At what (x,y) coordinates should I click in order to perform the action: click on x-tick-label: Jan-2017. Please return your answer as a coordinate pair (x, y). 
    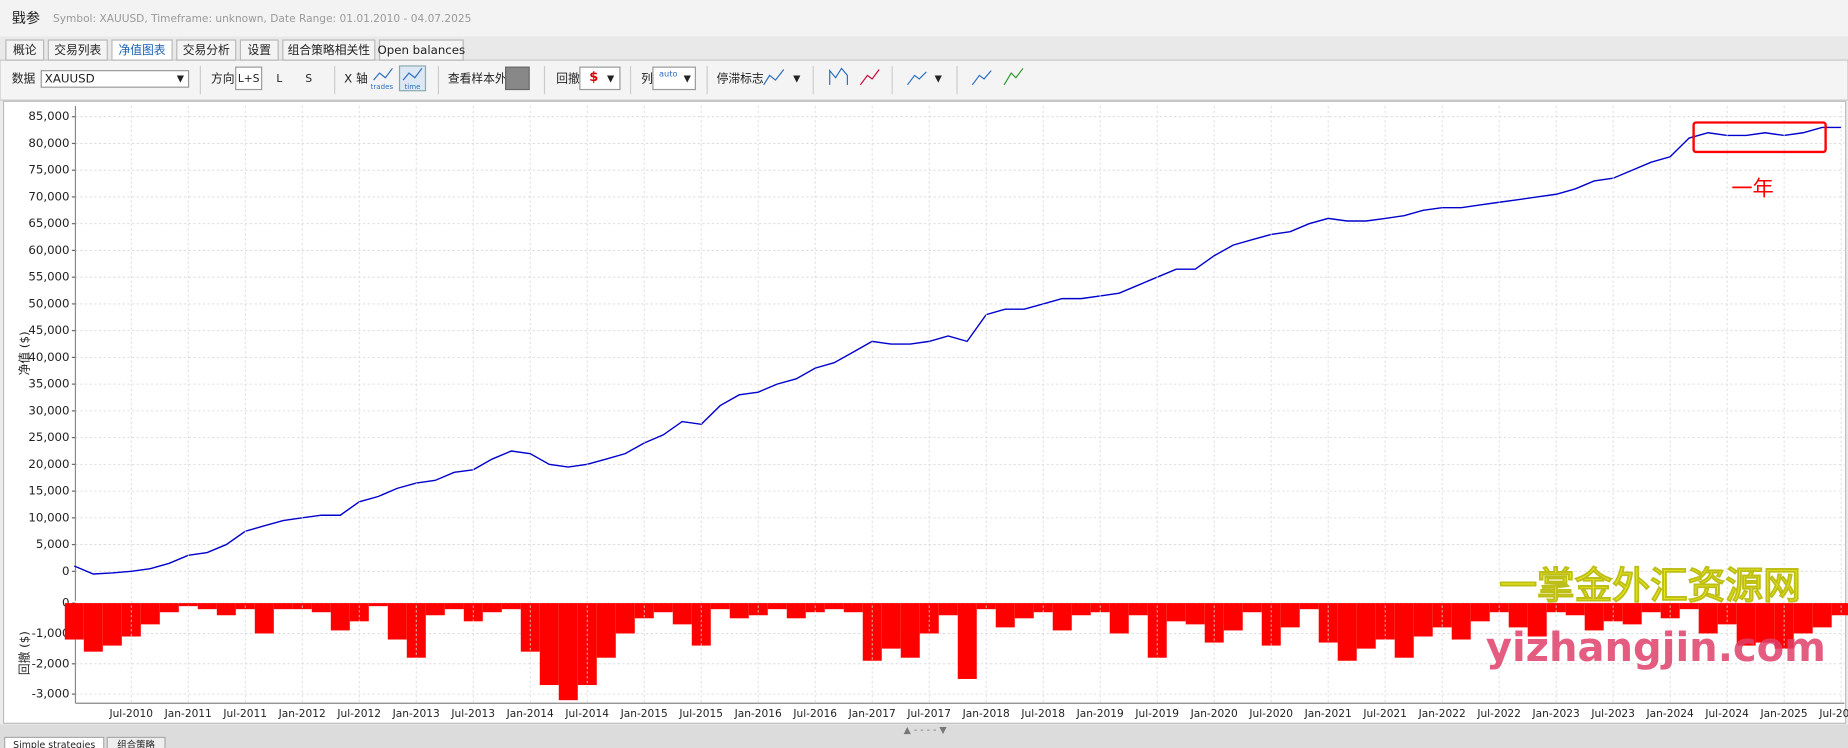
    Looking at the image, I should click on (872, 714).